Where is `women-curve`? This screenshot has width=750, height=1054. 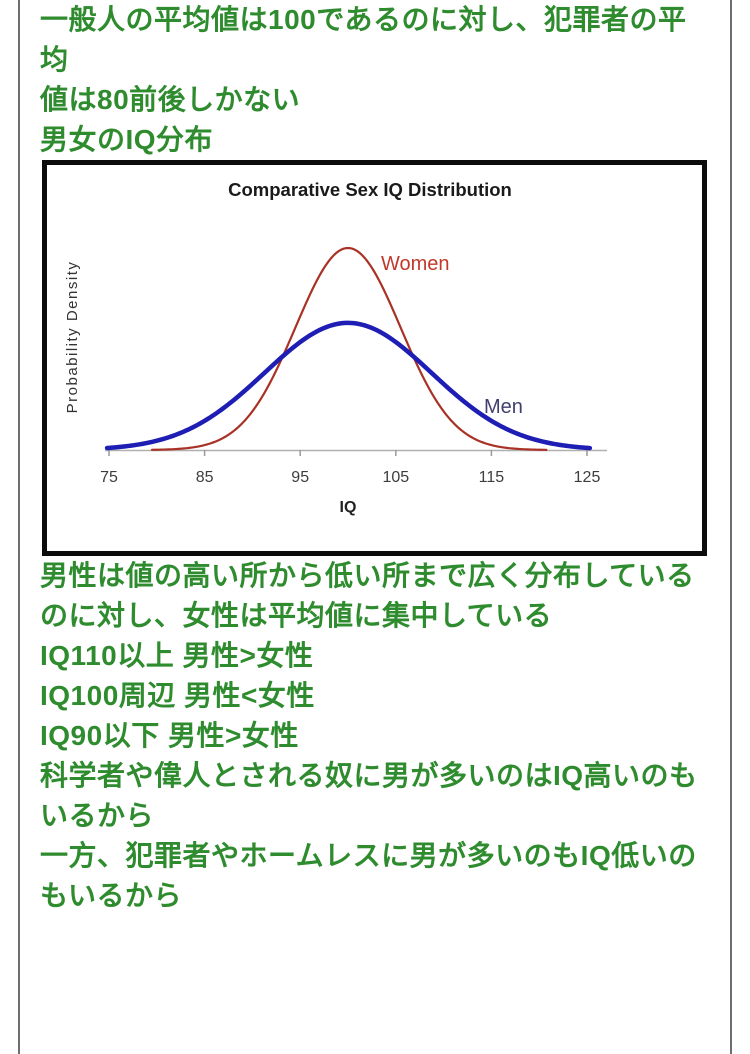
women-curve is located at coordinates (349, 348).